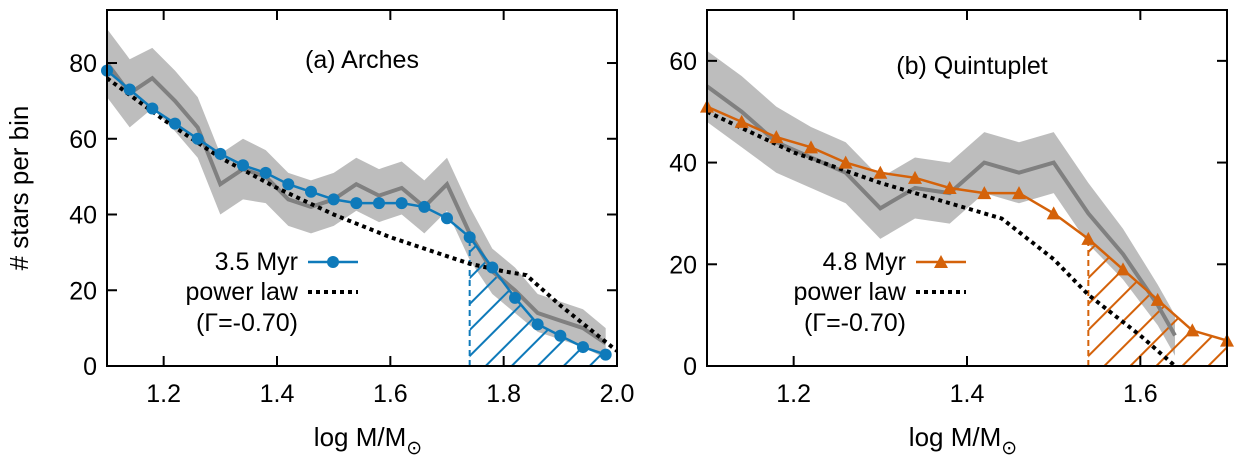  What do you see at coordinates (1009, 448) in the screenshot?
I see `quintuplet-x-axis-label-sub: ⊙` at bounding box center [1009, 448].